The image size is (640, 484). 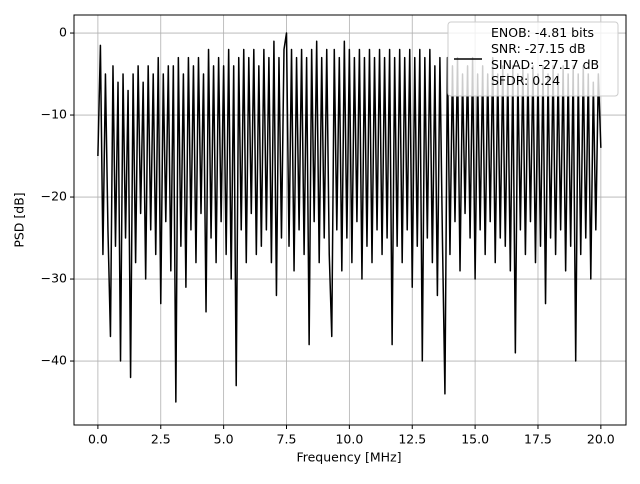 What do you see at coordinates (224, 439) in the screenshot?
I see `x-tick-label: 5.0` at bounding box center [224, 439].